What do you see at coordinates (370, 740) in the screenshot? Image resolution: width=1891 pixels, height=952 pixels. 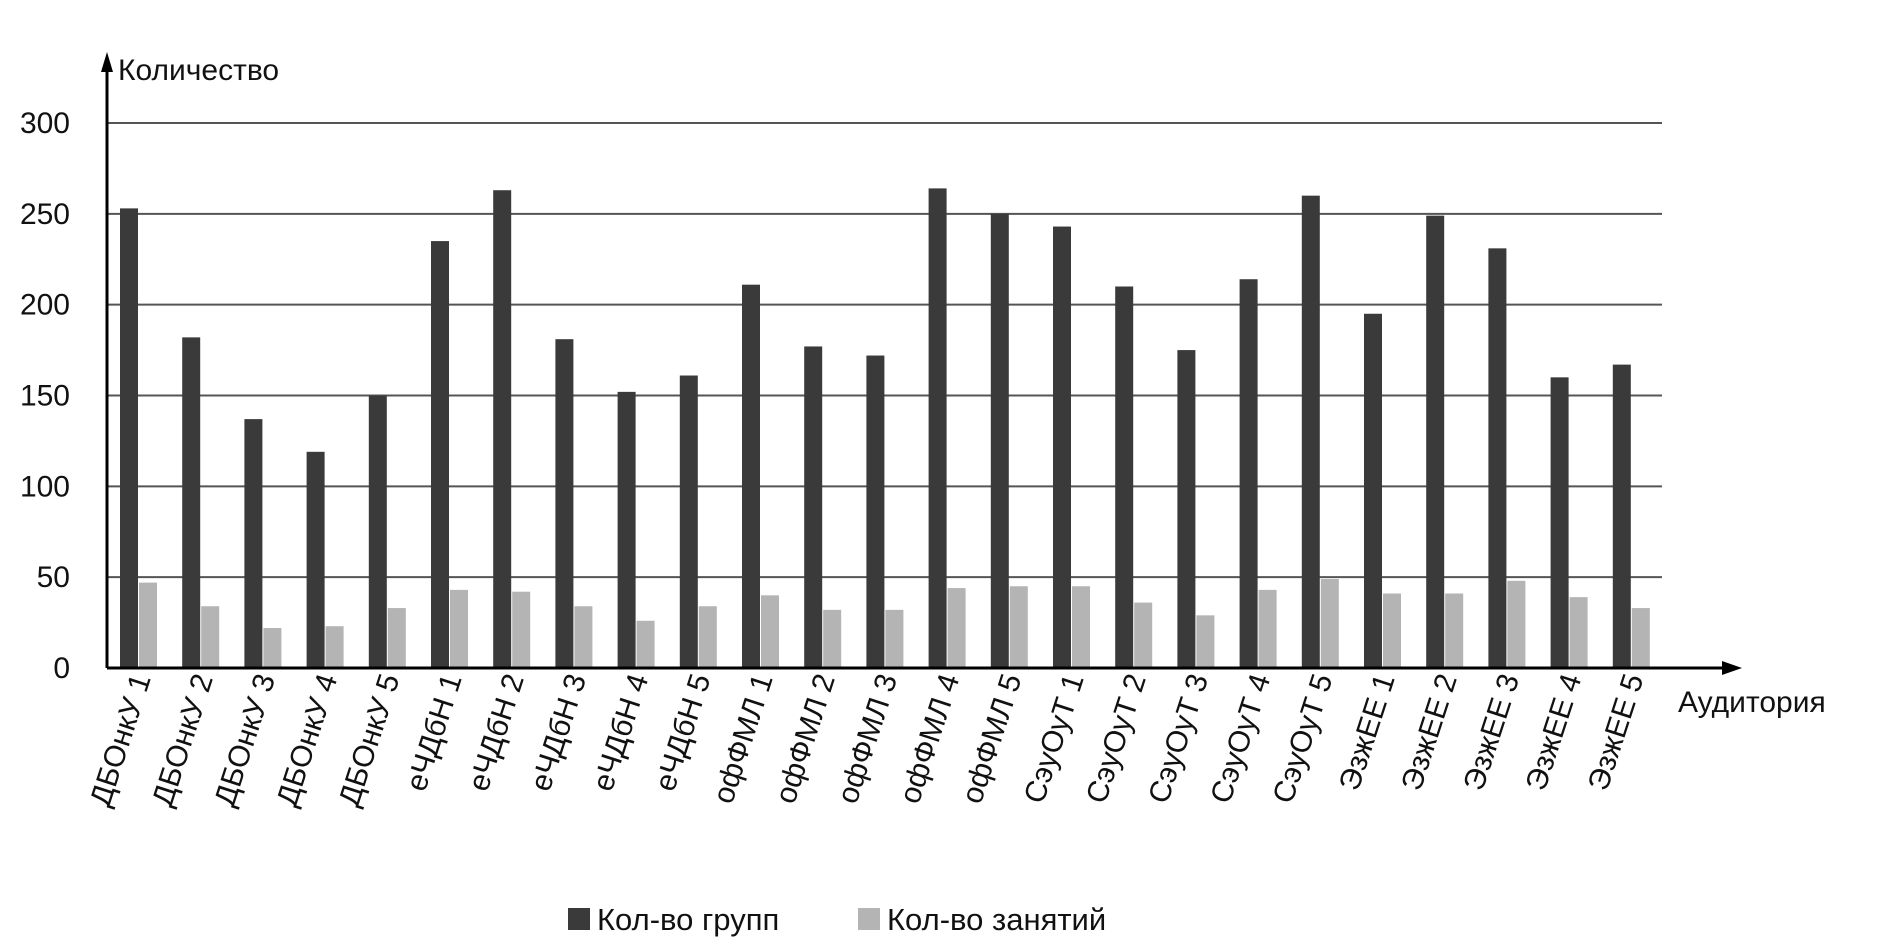 I see `x-tick-label: ДБОнкУ 5` at bounding box center [370, 740].